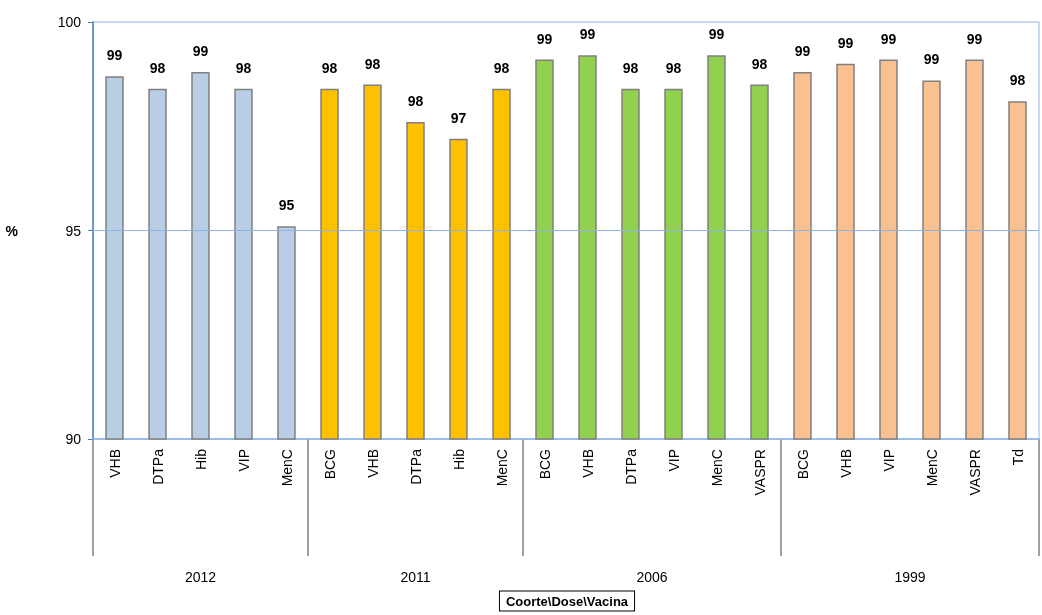 The height and width of the screenshot is (615, 1042). What do you see at coordinates (458, 117) in the screenshot?
I see `data-label: 97` at bounding box center [458, 117].